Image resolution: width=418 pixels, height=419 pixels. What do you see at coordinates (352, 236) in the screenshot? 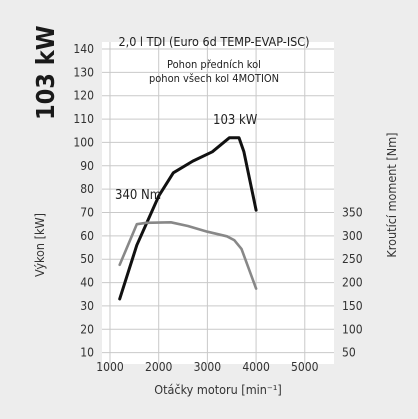
I see `y-right-tick-label: 300` at bounding box center [352, 236].